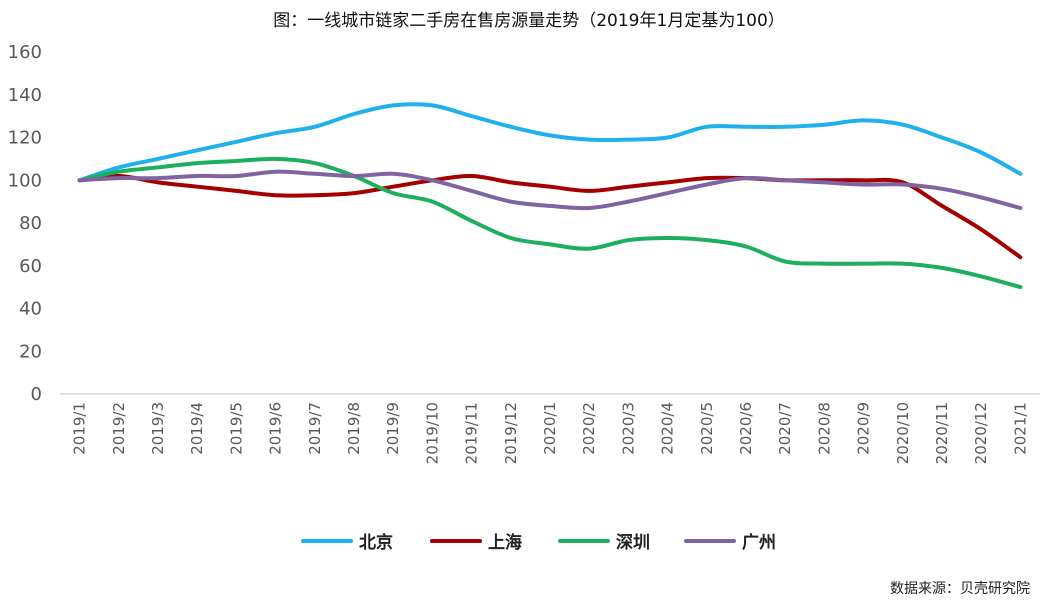 The width and height of the screenshot is (1048, 608). Describe the element at coordinates (864, 428) in the screenshot. I see `x-tick-label: 2020/9` at that location.